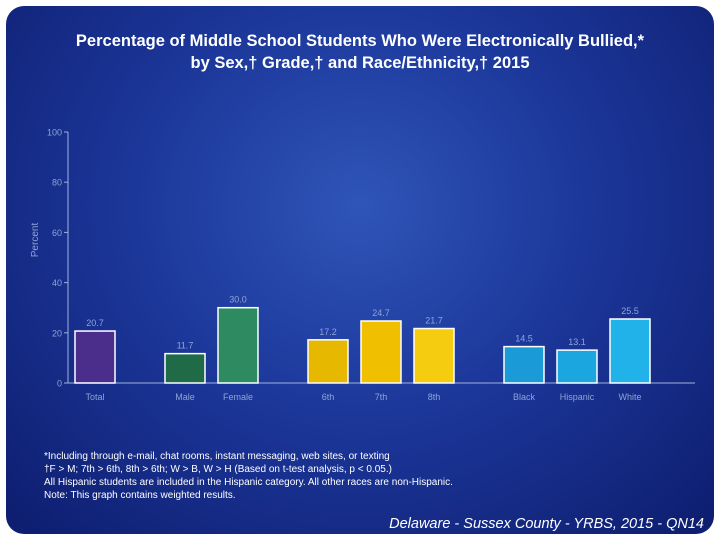 The height and width of the screenshot is (540, 720). Describe the element at coordinates (238, 300) in the screenshot. I see `bar-value-label: 30.0` at that location.